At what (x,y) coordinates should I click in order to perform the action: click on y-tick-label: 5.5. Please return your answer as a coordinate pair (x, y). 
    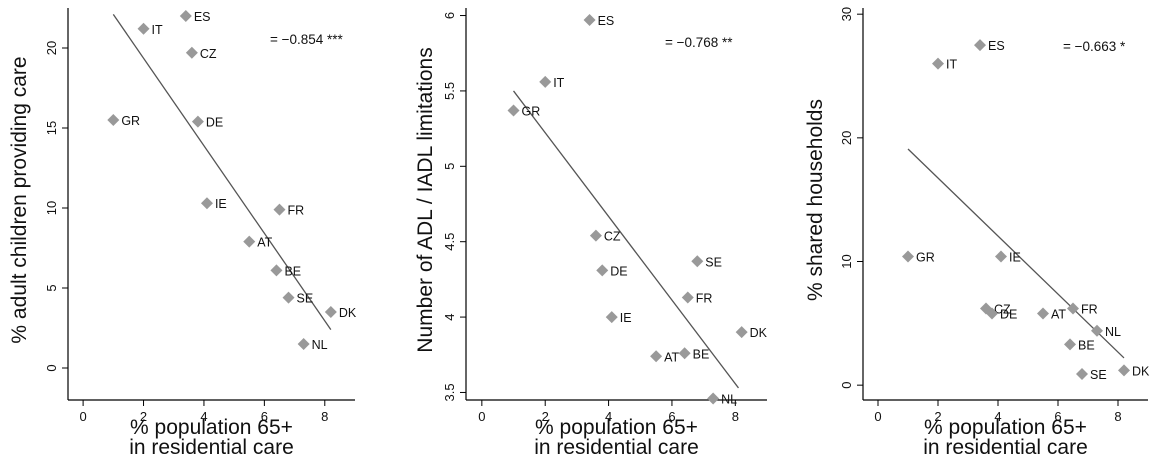
    Looking at the image, I should click on (449, 91).